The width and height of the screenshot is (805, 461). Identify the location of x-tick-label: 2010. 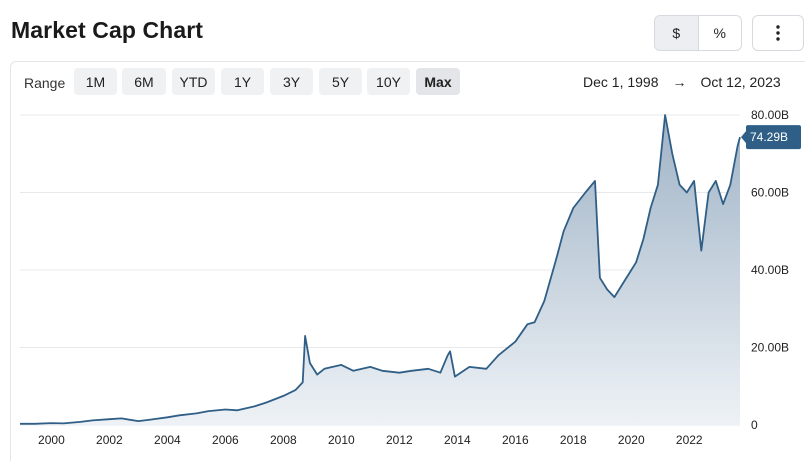
(341, 440).